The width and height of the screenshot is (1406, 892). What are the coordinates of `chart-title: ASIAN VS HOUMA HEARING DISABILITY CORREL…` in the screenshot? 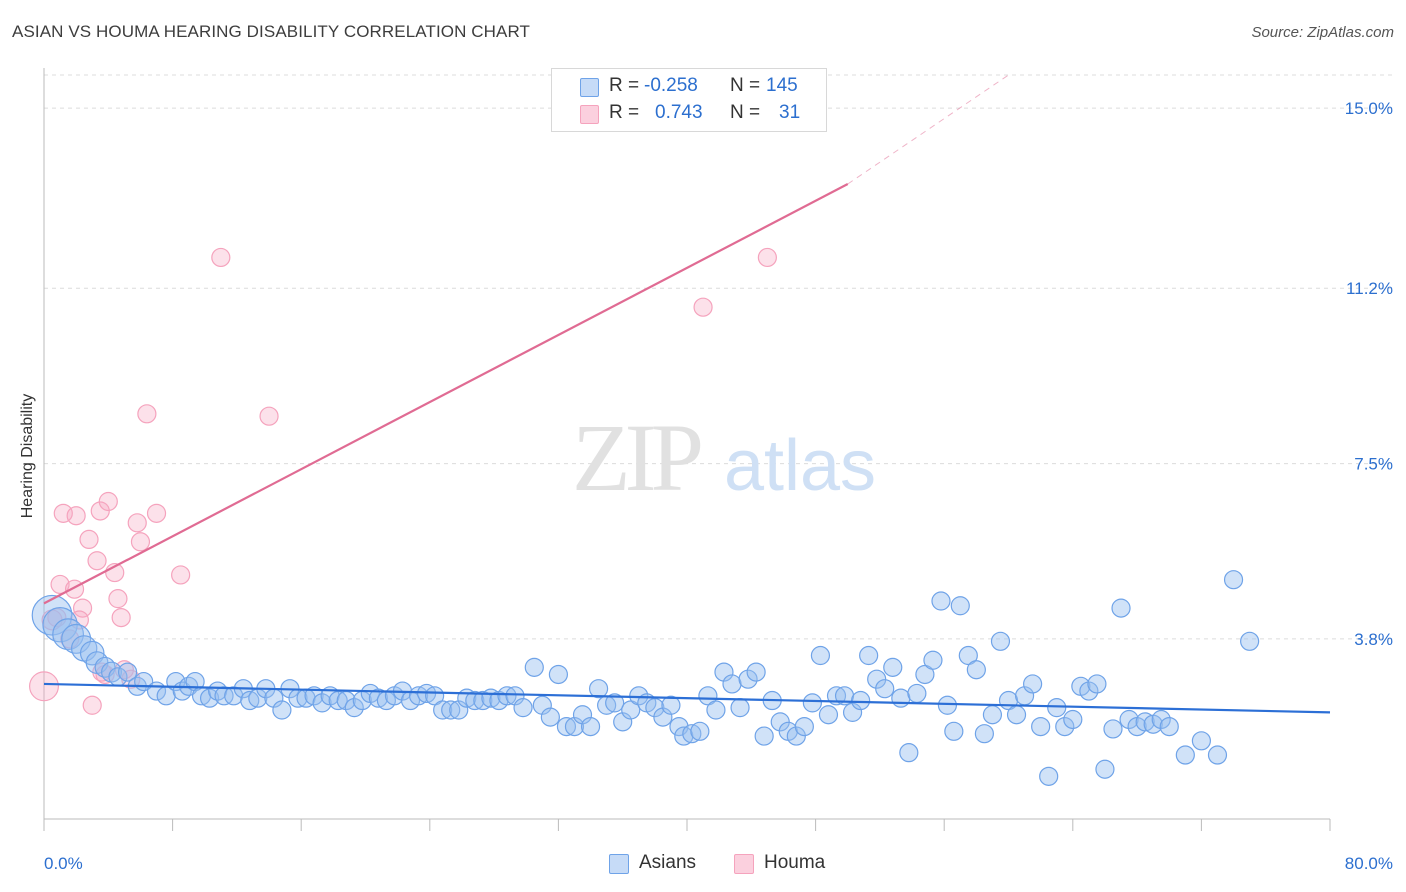 It's located at (271, 31).